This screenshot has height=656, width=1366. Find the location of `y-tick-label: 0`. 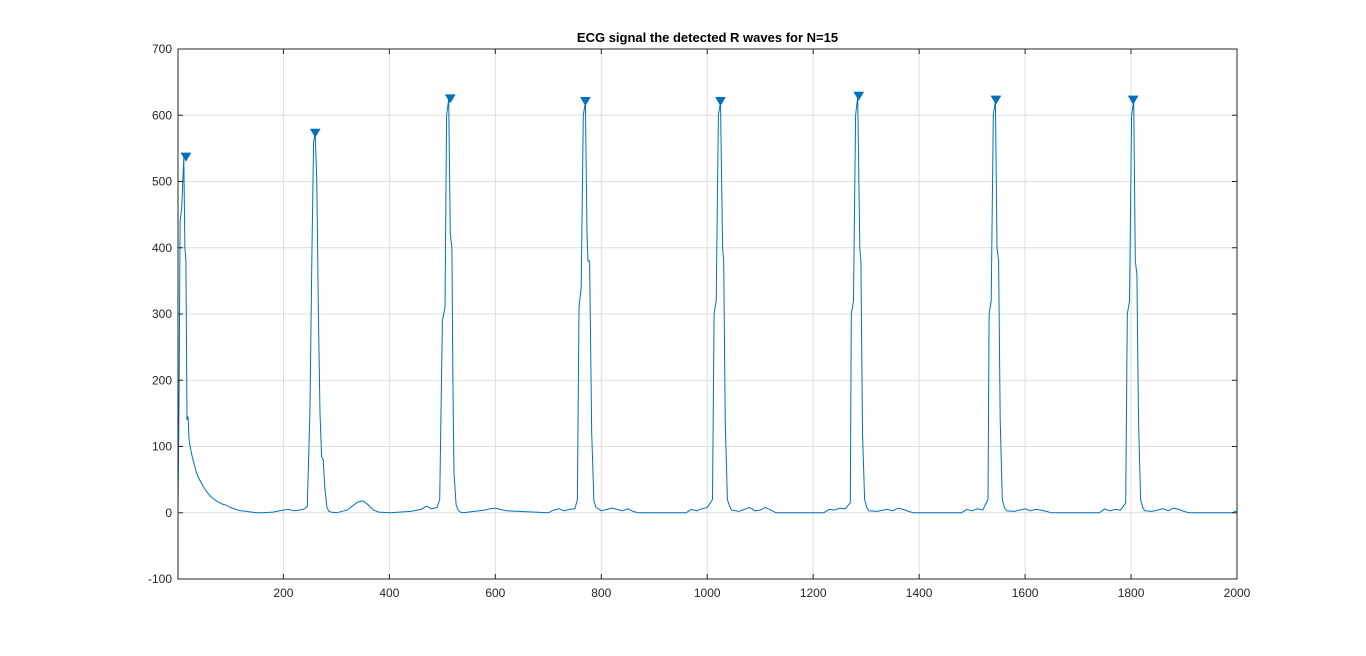

y-tick-label: 0 is located at coordinates (168, 513).